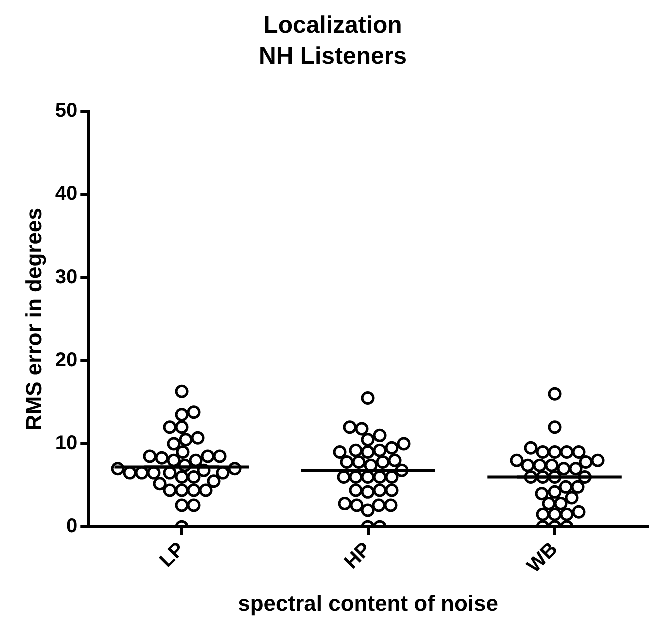 The height and width of the screenshot is (638, 668). I want to click on y-tick-label: 20, so click(66, 360).